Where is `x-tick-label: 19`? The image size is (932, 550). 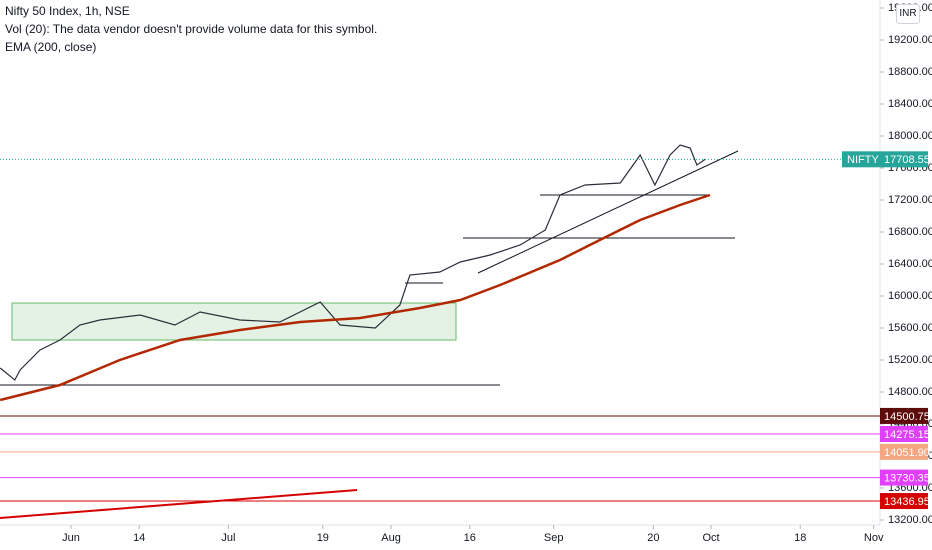
x-tick-label: 19 is located at coordinates (323, 538).